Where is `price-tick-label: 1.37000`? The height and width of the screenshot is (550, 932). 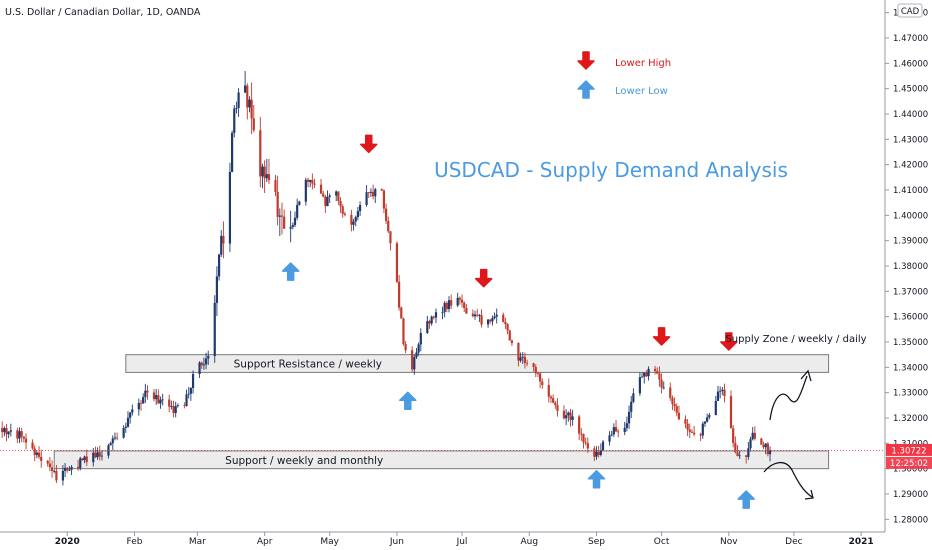
price-tick-label: 1.37000 is located at coordinates (910, 292).